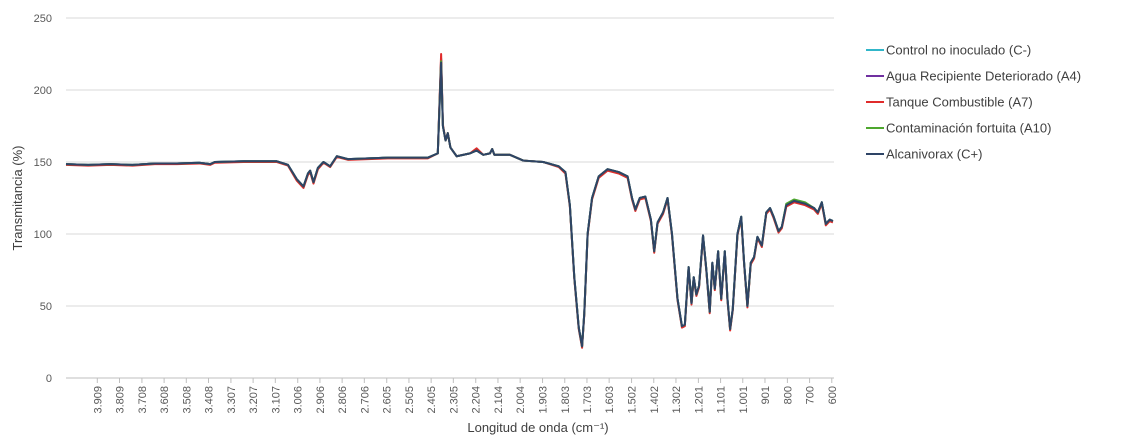  I want to click on x-tick-label: 2.806, so click(343, 400).